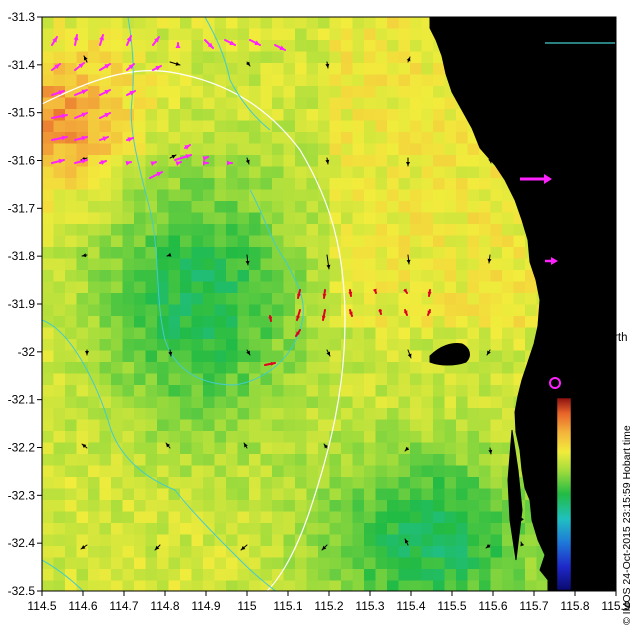  I want to click on x-tick-label: 115, so click(246, 606).